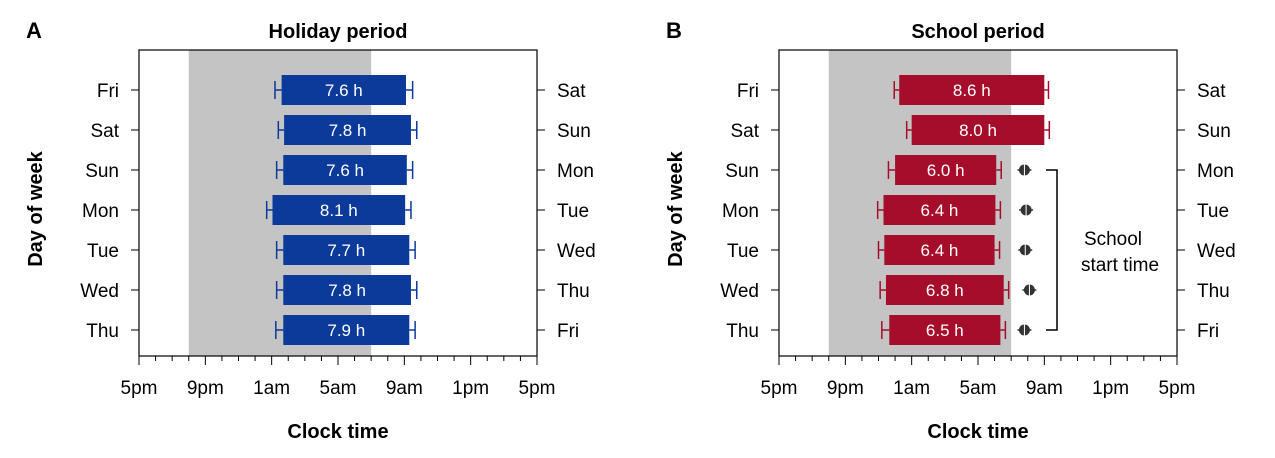 Image resolution: width=1275 pixels, height=458 pixels. I want to click on bar-duration-label: 8.0 h, so click(978, 130).